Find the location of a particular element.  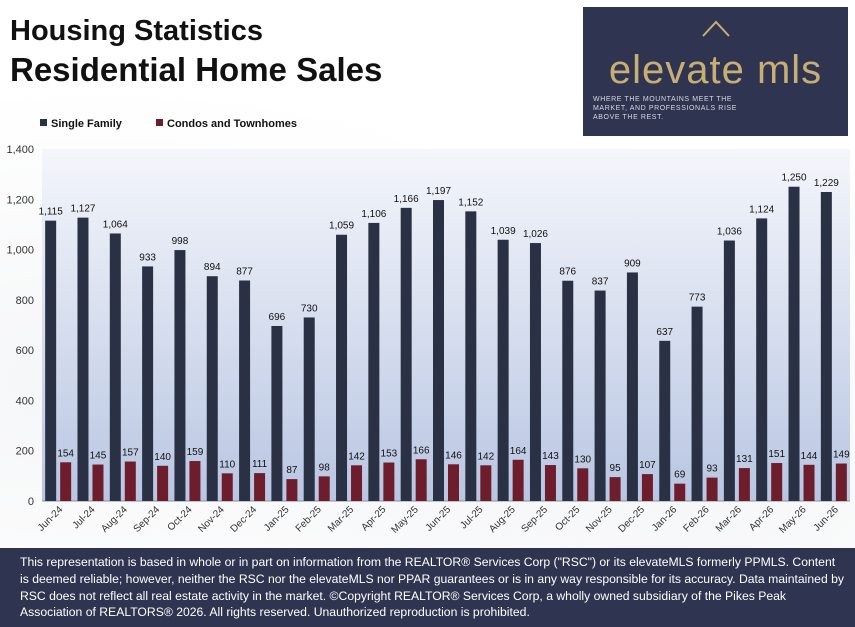

data-label-single-family: 1,059 is located at coordinates (341, 226).